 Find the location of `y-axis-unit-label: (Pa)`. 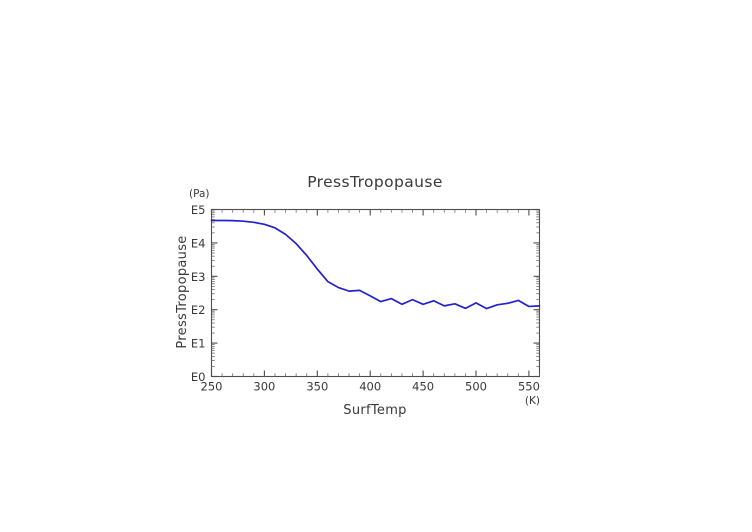

y-axis-unit-label: (Pa) is located at coordinates (199, 194).